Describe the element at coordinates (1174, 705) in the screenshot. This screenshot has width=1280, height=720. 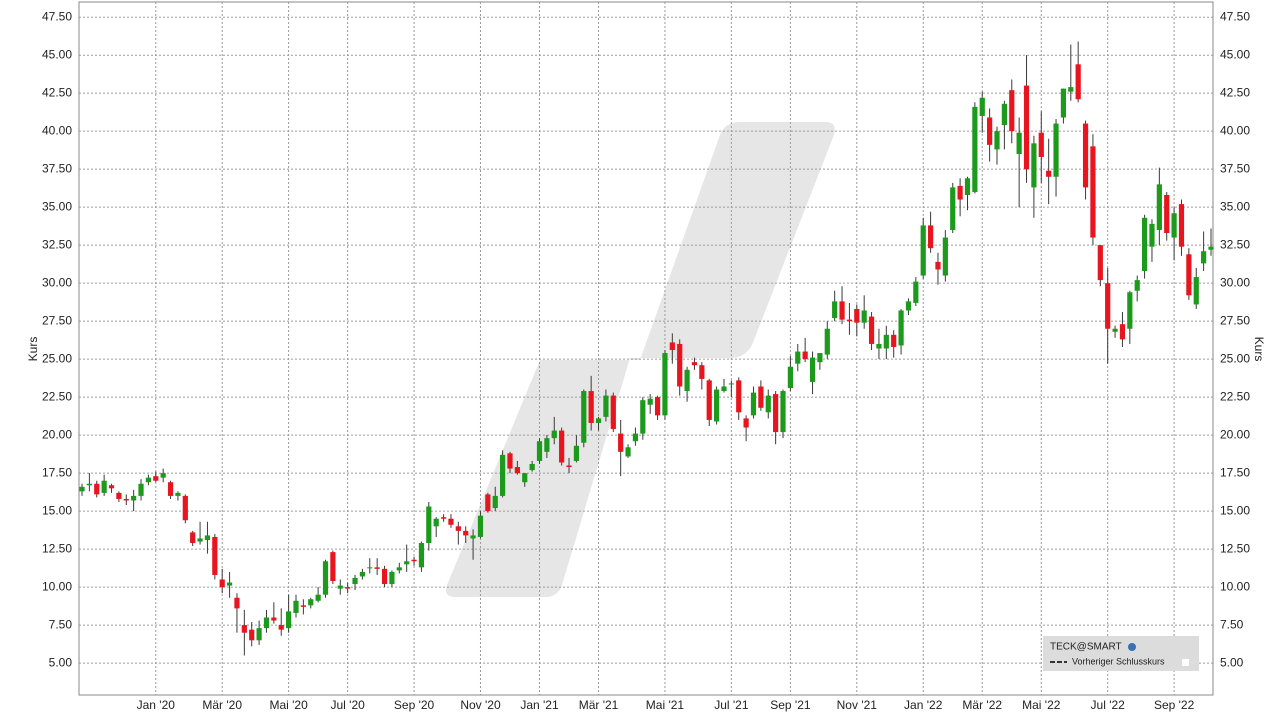
I see `x-tick-label: Sep '22` at that location.